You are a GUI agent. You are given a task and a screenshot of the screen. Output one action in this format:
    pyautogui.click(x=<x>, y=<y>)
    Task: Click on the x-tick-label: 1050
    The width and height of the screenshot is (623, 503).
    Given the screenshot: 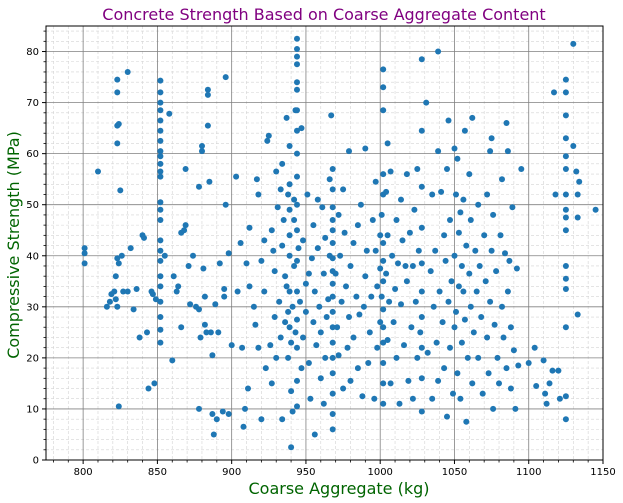 What is the action you would take?
    pyautogui.click(x=454, y=472)
    